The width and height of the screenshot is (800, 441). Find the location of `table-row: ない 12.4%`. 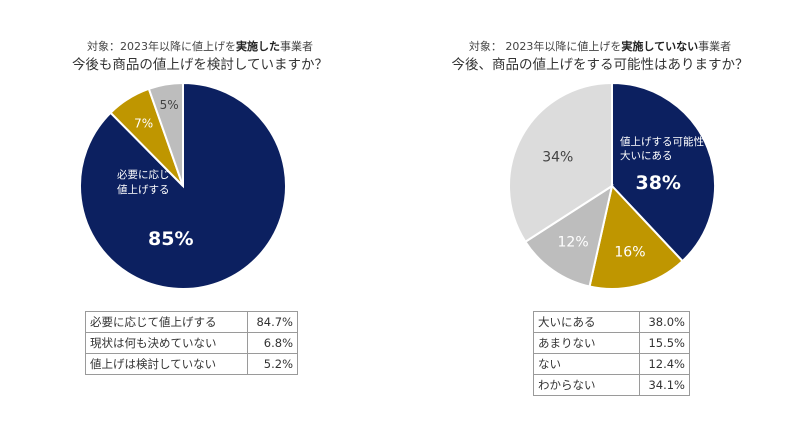

table-row: ない 12.4% is located at coordinates (611, 364).